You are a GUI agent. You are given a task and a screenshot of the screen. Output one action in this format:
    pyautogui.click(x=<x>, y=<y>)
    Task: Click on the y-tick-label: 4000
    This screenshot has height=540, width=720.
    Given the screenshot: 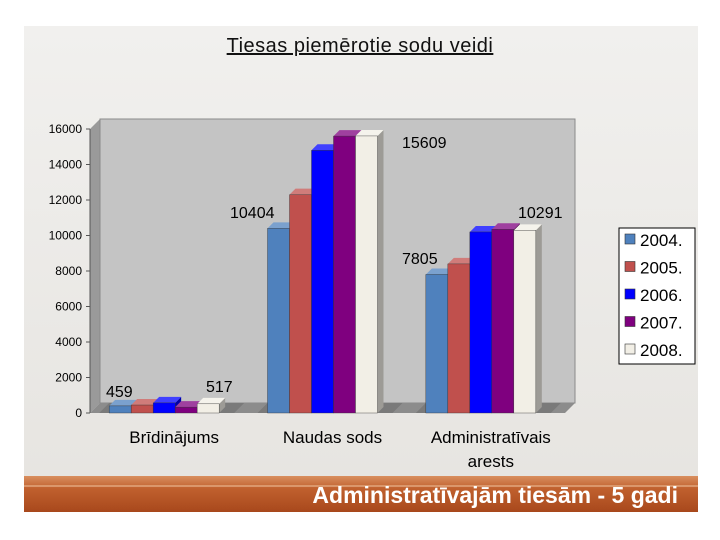 What is the action you would take?
    pyautogui.click(x=68, y=342)
    